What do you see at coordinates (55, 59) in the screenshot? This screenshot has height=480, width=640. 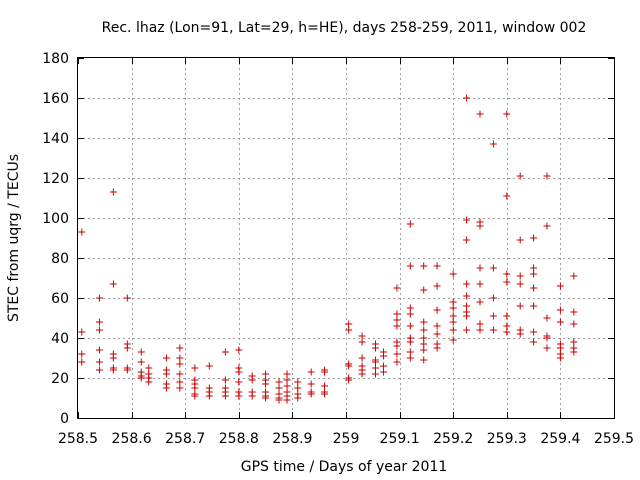 I see `y-tick-label: 180` at bounding box center [55, 59].